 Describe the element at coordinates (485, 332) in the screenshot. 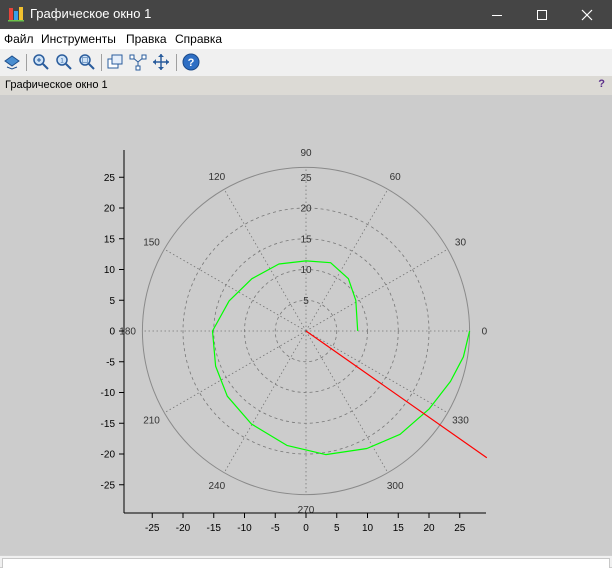

I see `angle-label: 0` at that location.